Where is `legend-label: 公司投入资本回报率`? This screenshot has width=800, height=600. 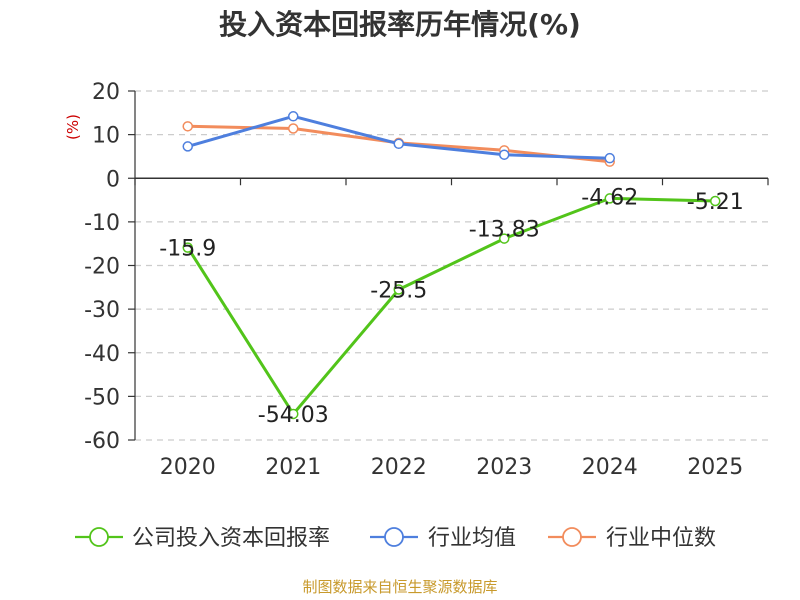
legend-label: 公司投入资本回报率 is located at coordinates (231, 538).